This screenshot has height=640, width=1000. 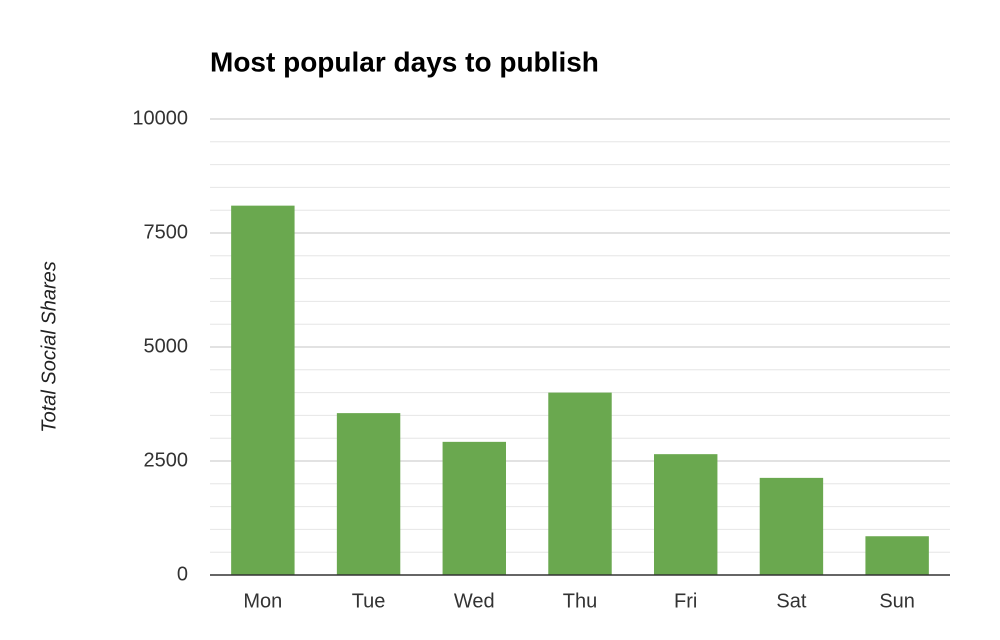 I want to click on x-tick-label: Thu, so click(x=580, y=601).